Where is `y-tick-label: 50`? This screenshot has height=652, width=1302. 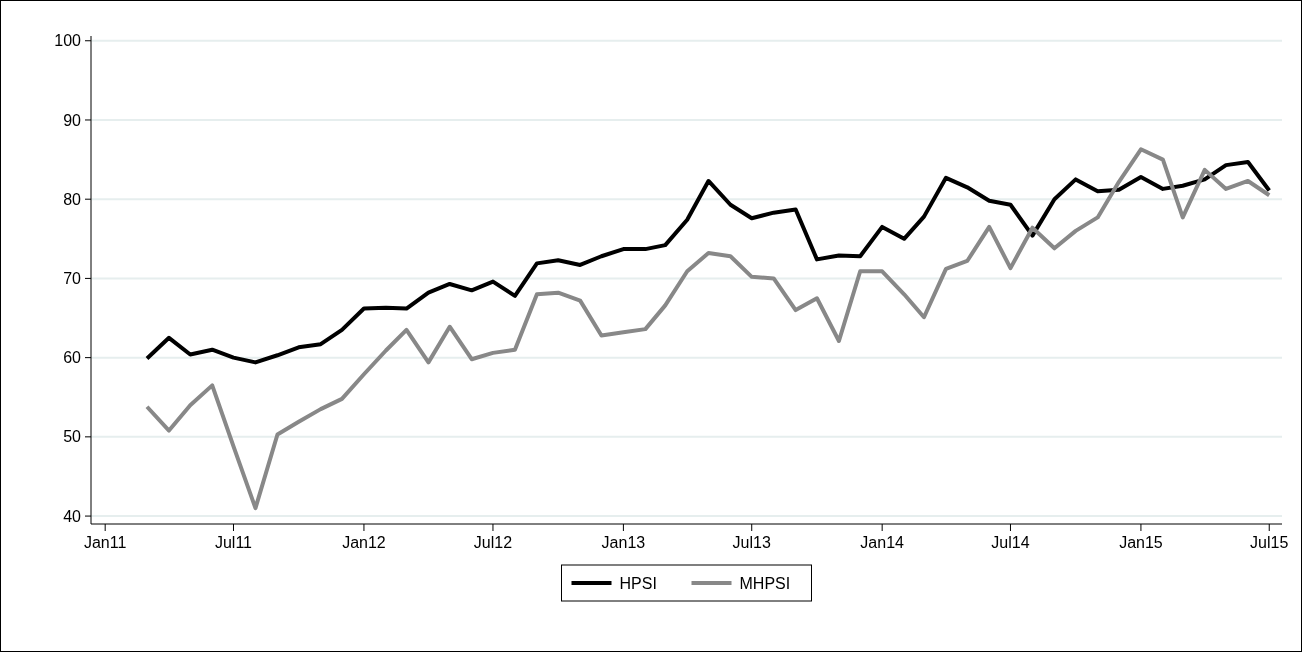
y-tick-label: 50 is located at coordinates (72, 437).